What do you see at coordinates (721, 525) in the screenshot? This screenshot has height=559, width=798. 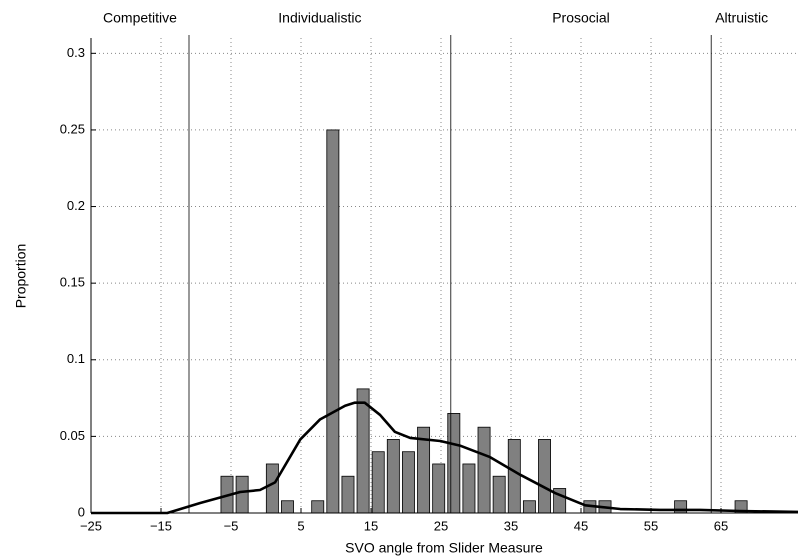 I see `x-tick-label: 65` at bounding box center [721, 525].